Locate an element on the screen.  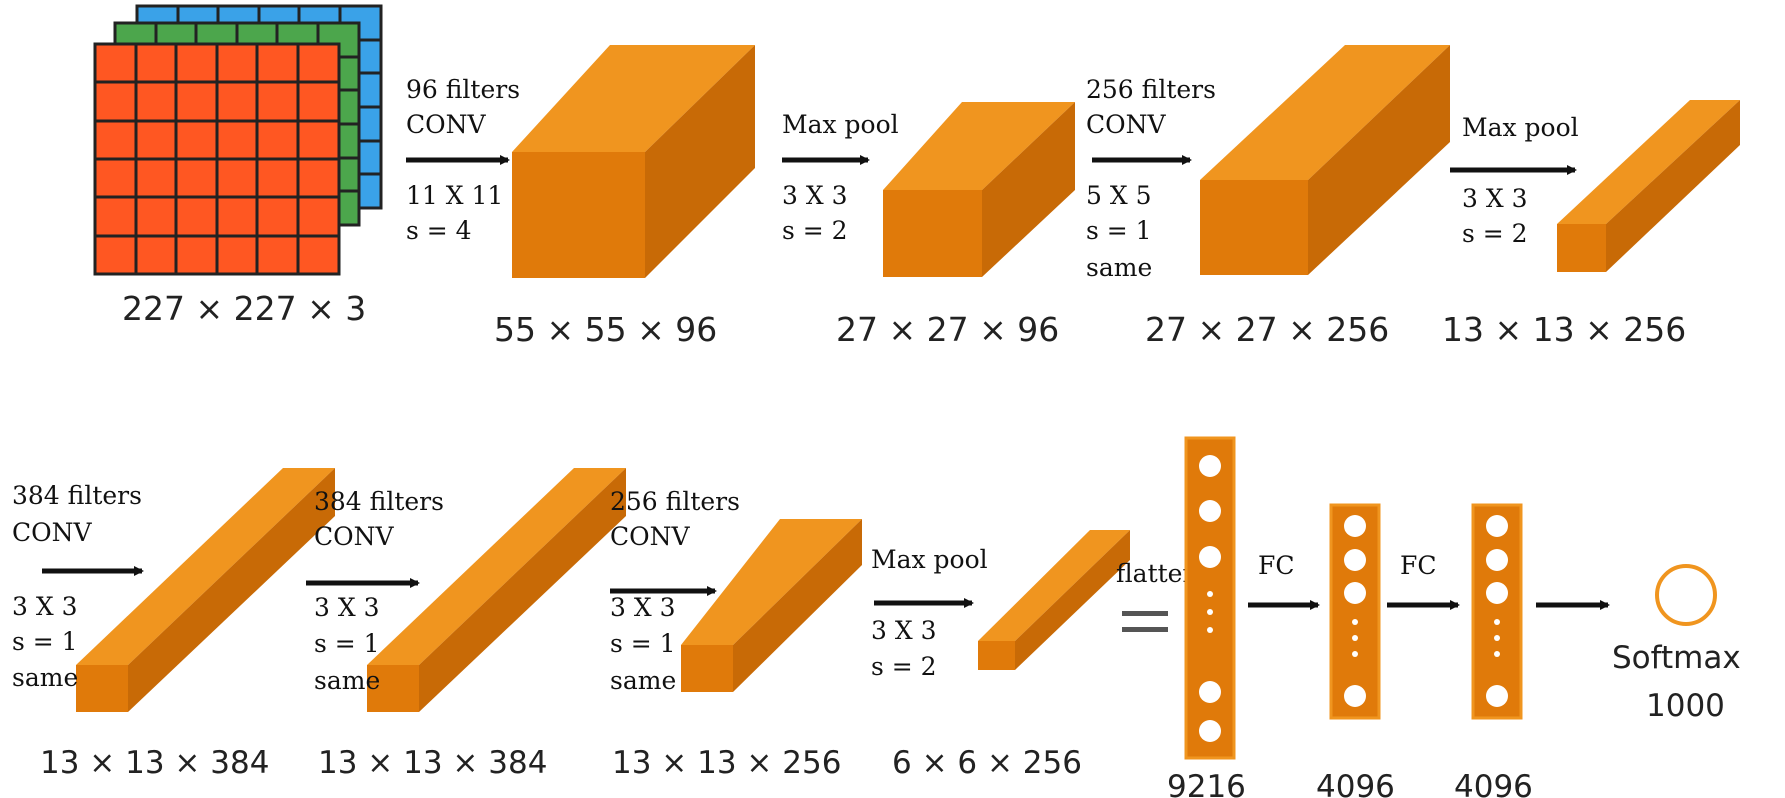
dims-27x27x256: 27 × 27 × 256 is located at coordinates (1267, 329).